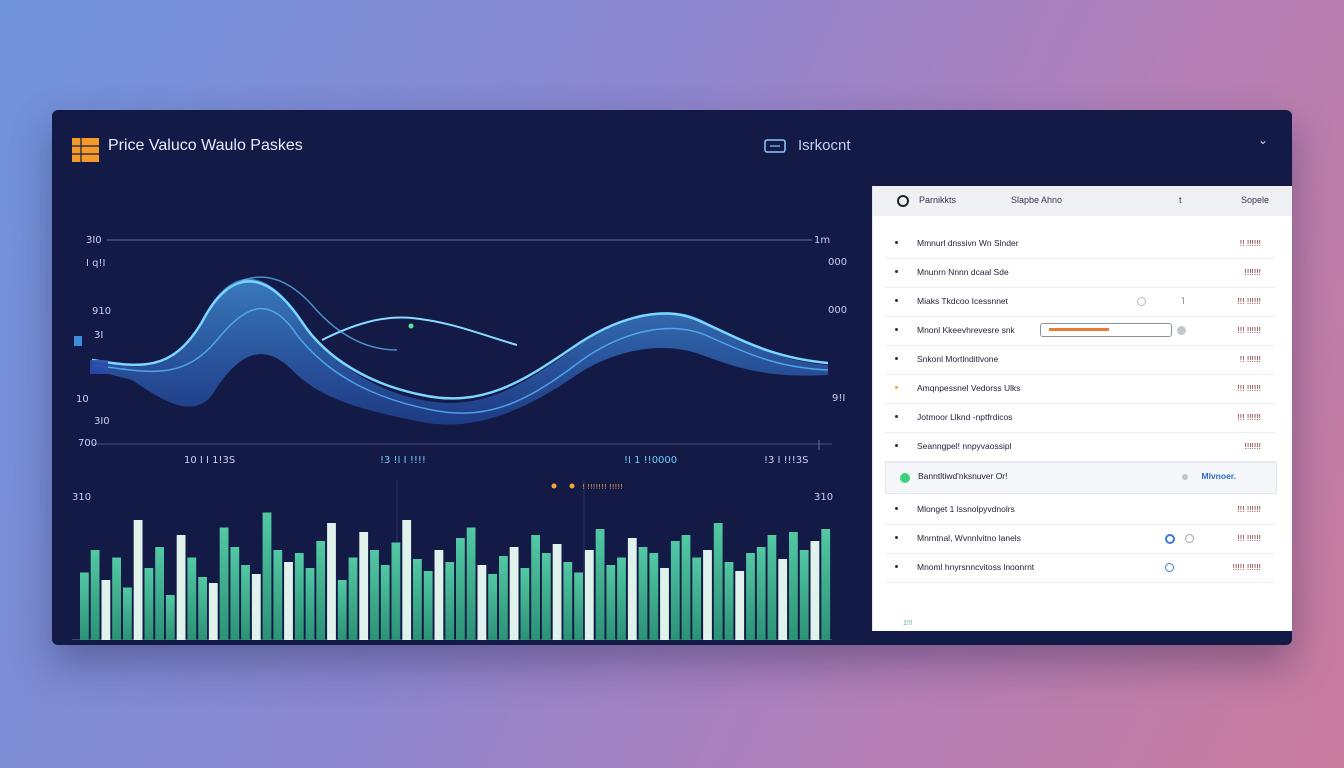  Describe the element at coordinates (1218, 476) in the screenshot. I see `row-value: Mlvnoer.` at that location.